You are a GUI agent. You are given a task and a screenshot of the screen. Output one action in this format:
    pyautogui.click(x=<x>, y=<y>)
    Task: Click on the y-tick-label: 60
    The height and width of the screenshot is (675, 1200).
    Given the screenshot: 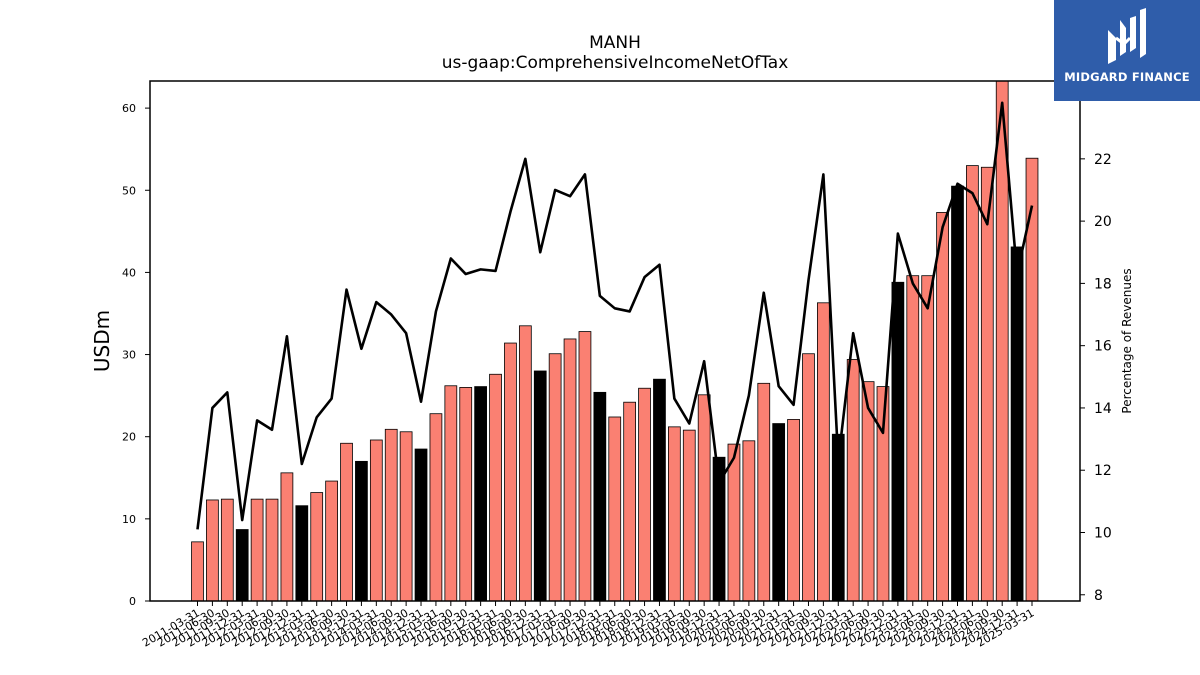 What is the action you would take?
    pyautogui.click(x=129, y=108)
    